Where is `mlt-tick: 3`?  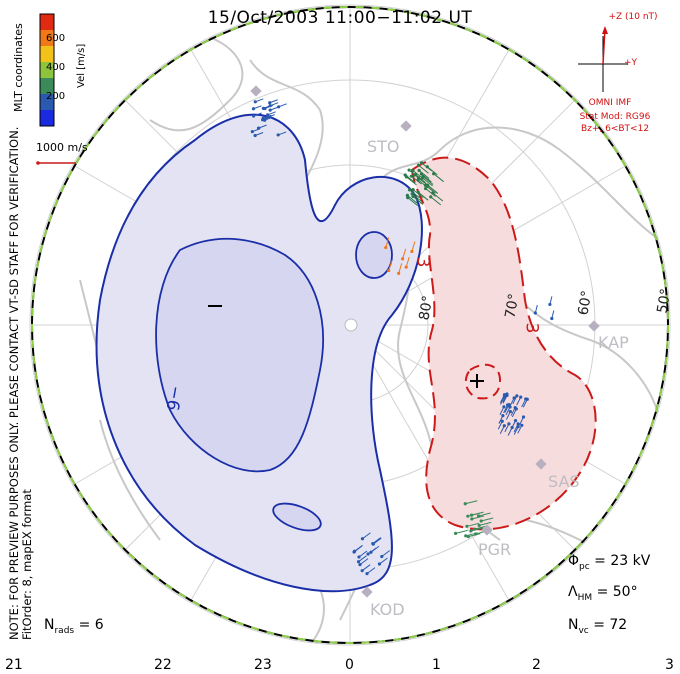 mlt-tick: 3 is located at coordinates (669, 665).